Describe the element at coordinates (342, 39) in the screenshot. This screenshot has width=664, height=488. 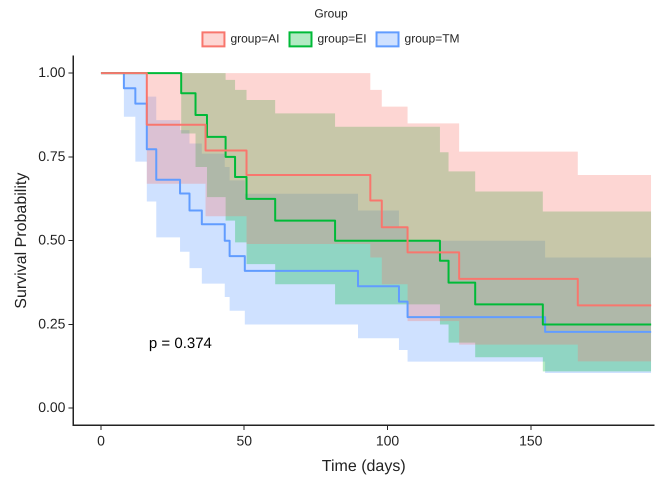
I see `legend-label: group=EI` at that location.